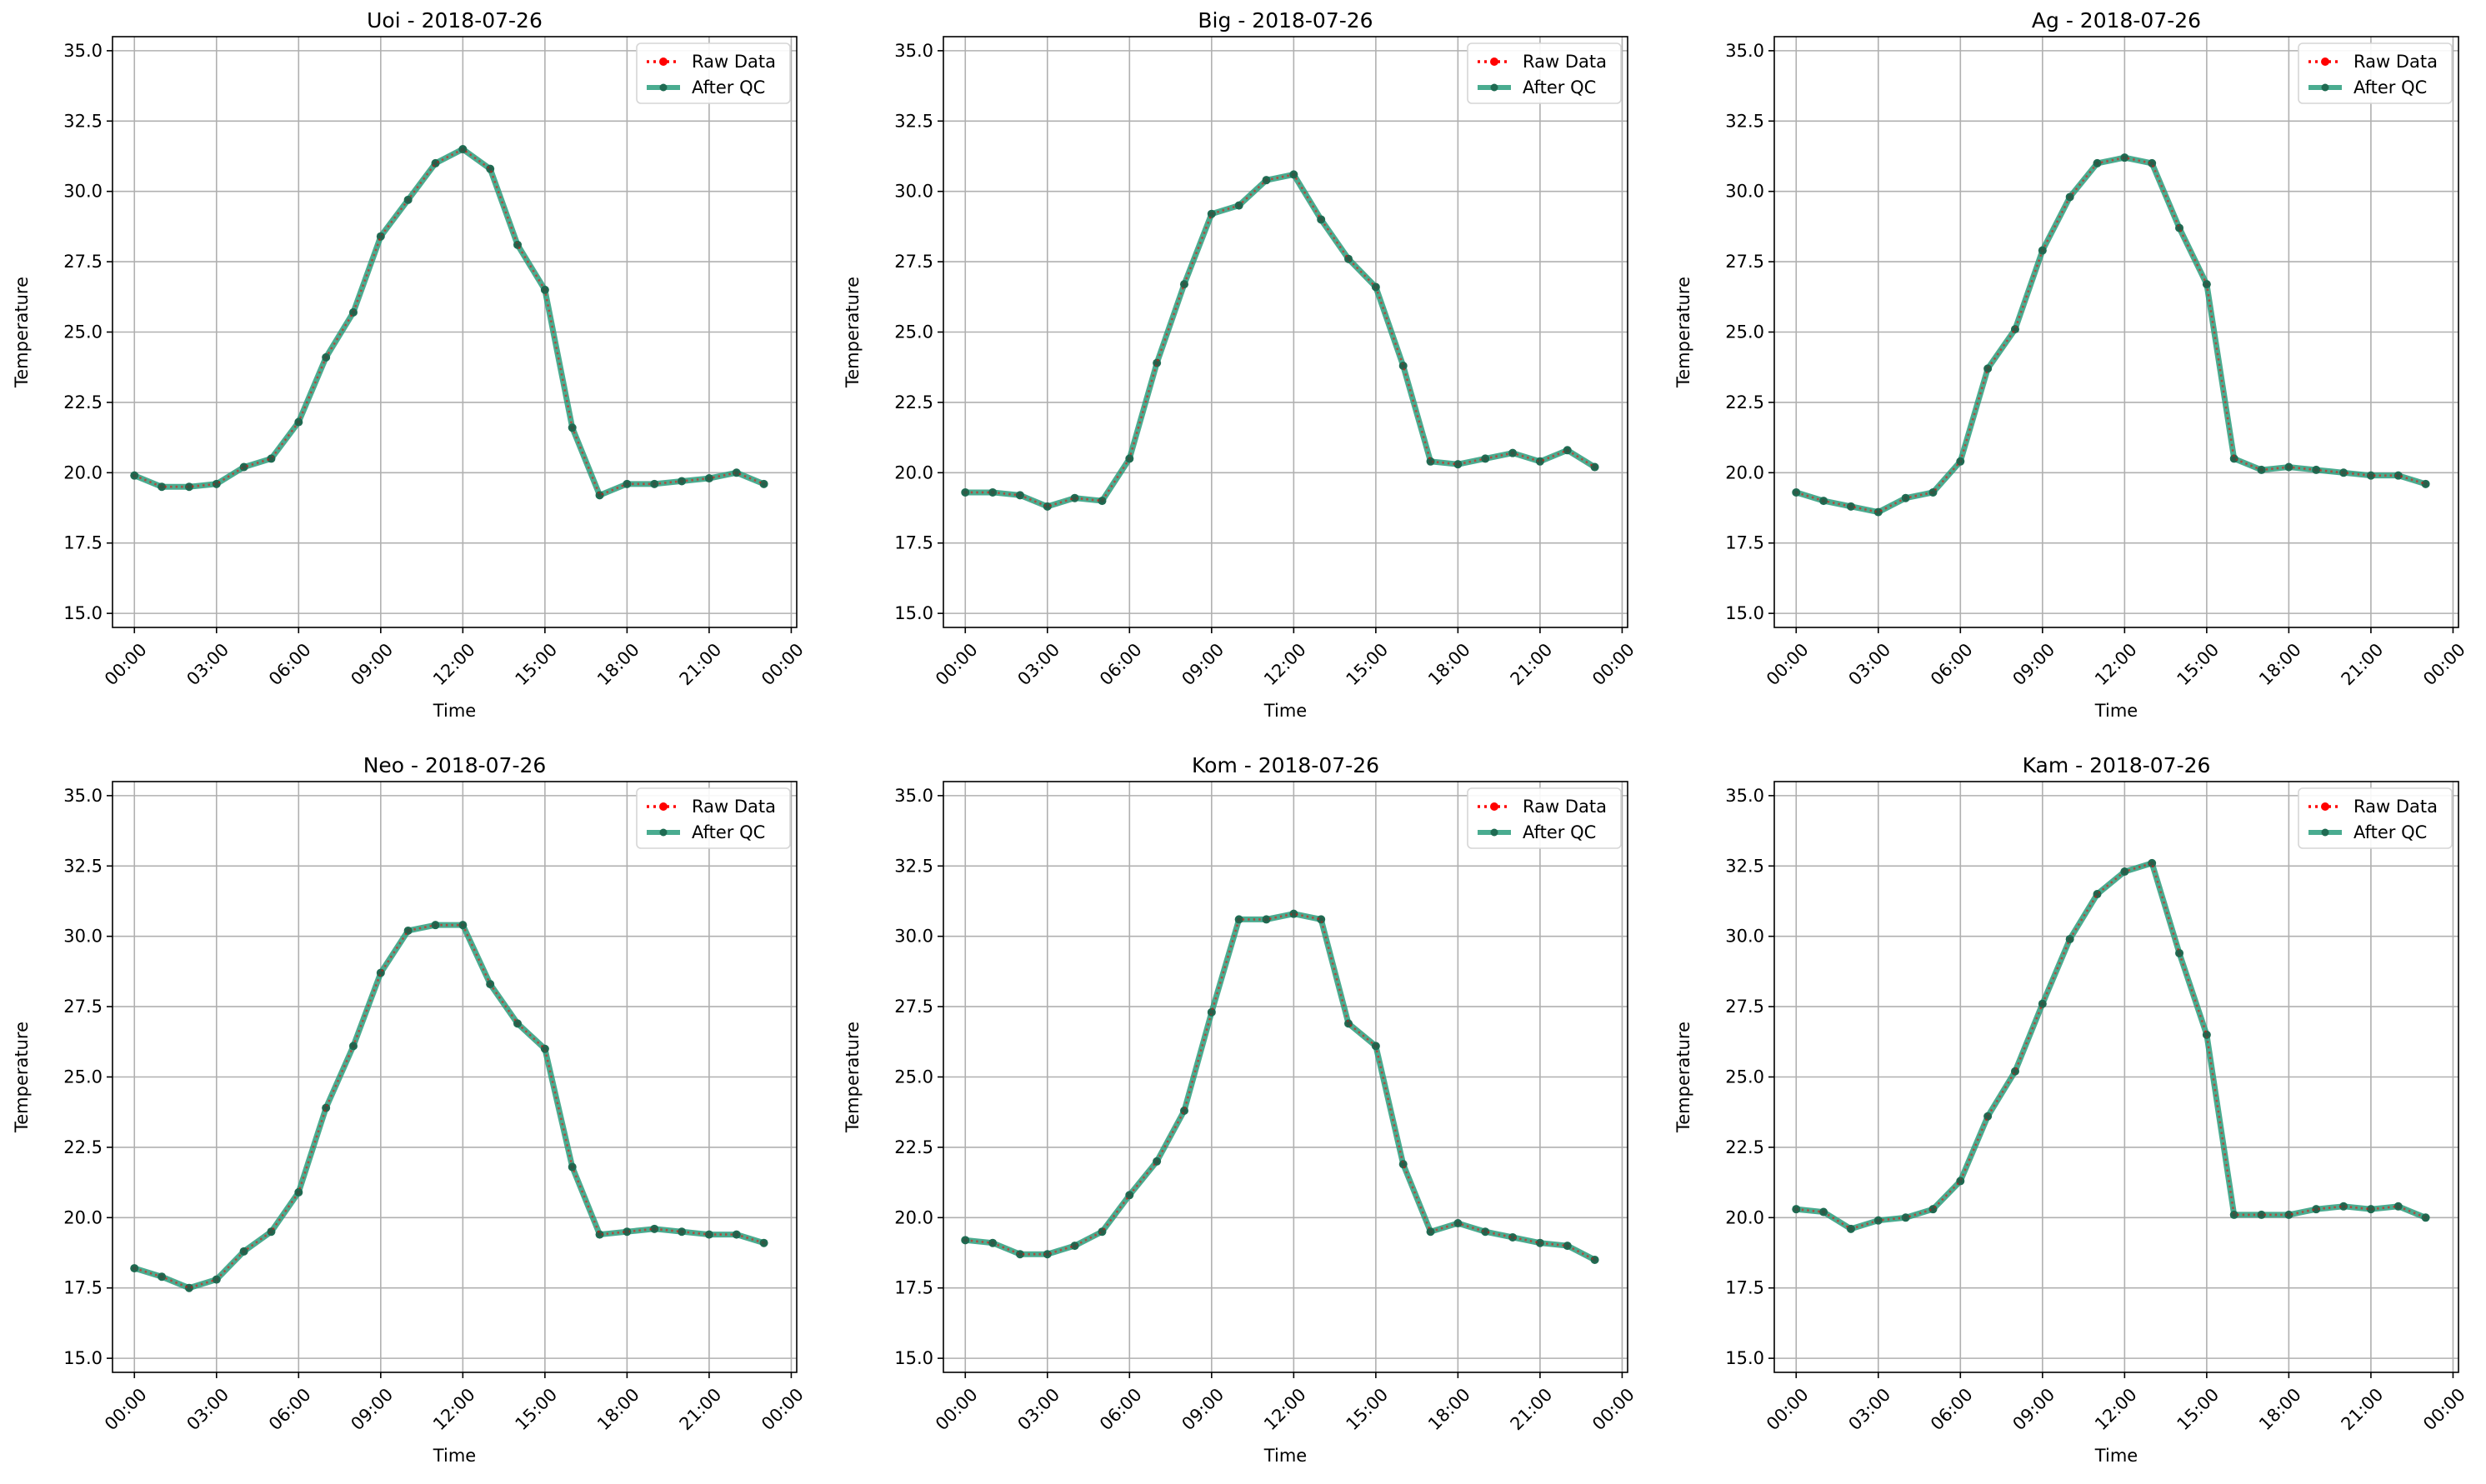 This screenshot has height=1484, width=2486. Describe the element at coordinates (372, 664) in the screenshot. I see `x-tick-label: 09:00` at that location.